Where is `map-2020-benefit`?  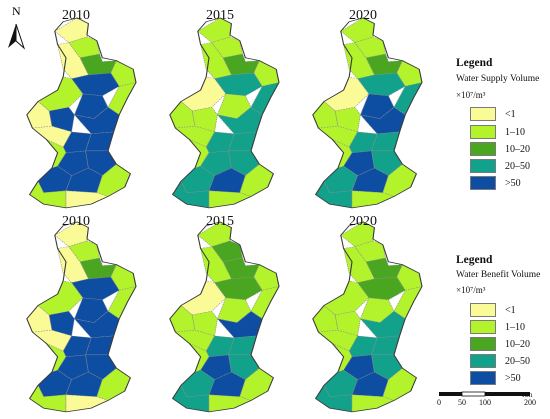
map-2020-benefit is located at coordinates (367, 317).